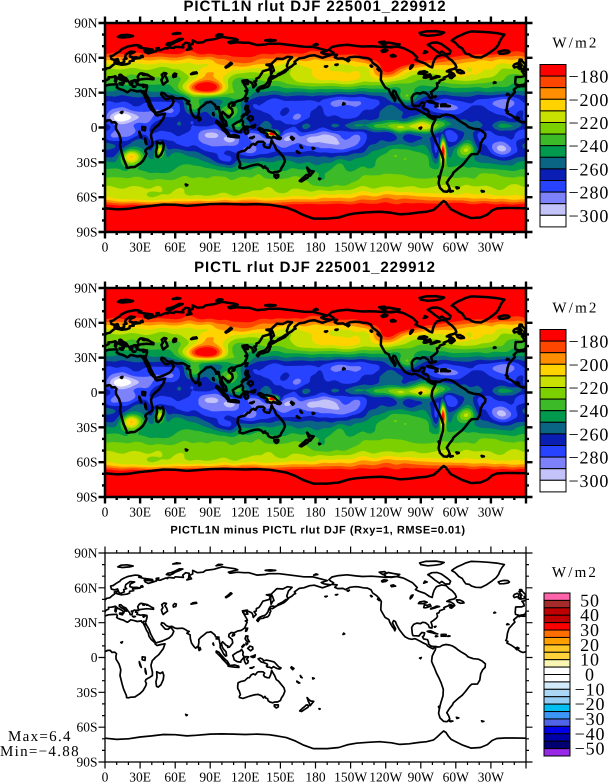 The height and width of the screenshot is (782, 609). What do you see at coordinates (590, 630) in the screenshot?
I see `svg-text: 30` at bounding box center [590, 630].